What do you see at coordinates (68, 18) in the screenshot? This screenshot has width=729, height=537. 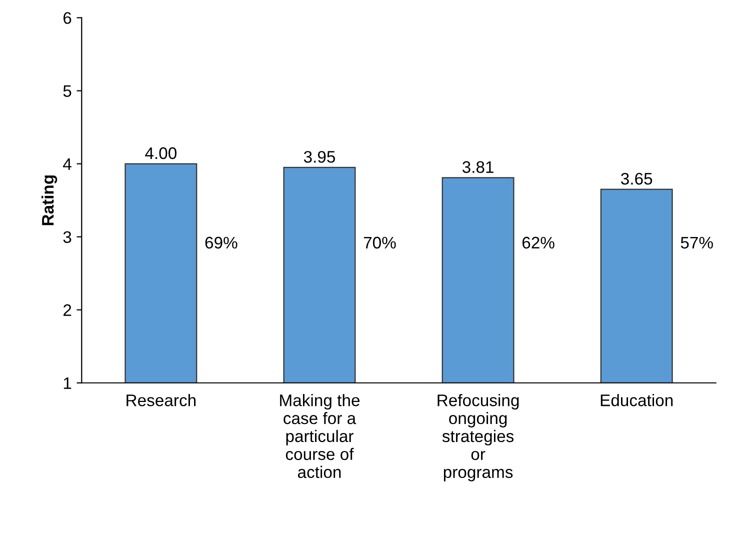 I see `y-tick-label: 6` at bounding box center [68, 18].